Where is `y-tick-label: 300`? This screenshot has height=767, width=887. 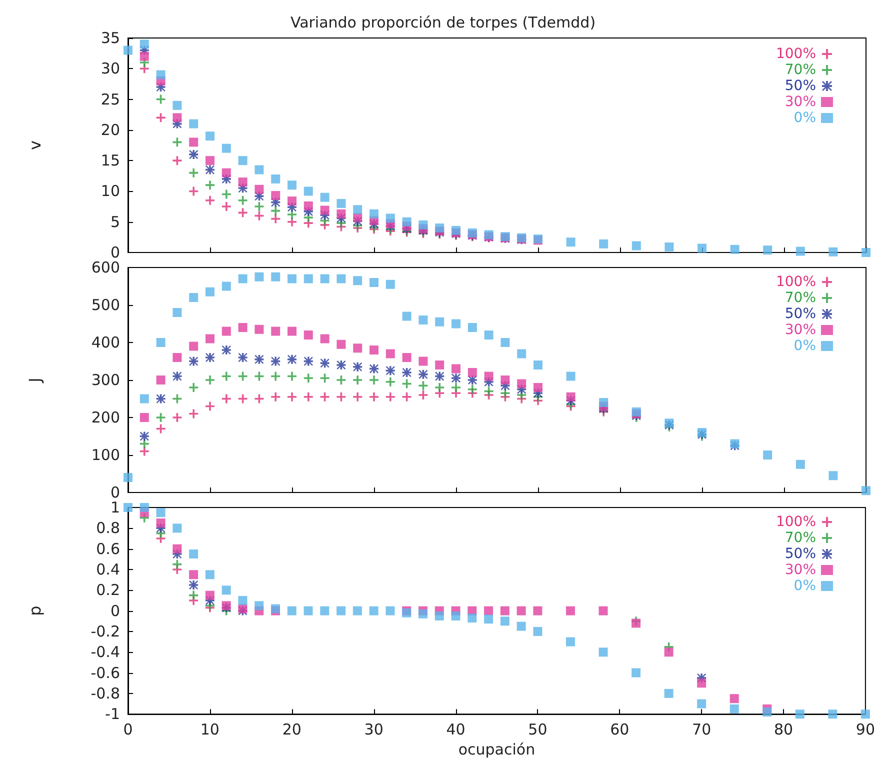 y-tick-label: 300 is located at coordinates (105, 380).